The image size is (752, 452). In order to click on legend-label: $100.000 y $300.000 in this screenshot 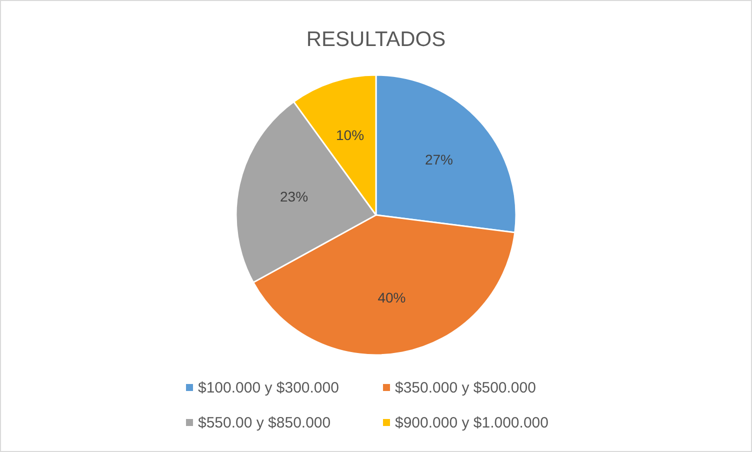, I will do `click(268, 388)`.